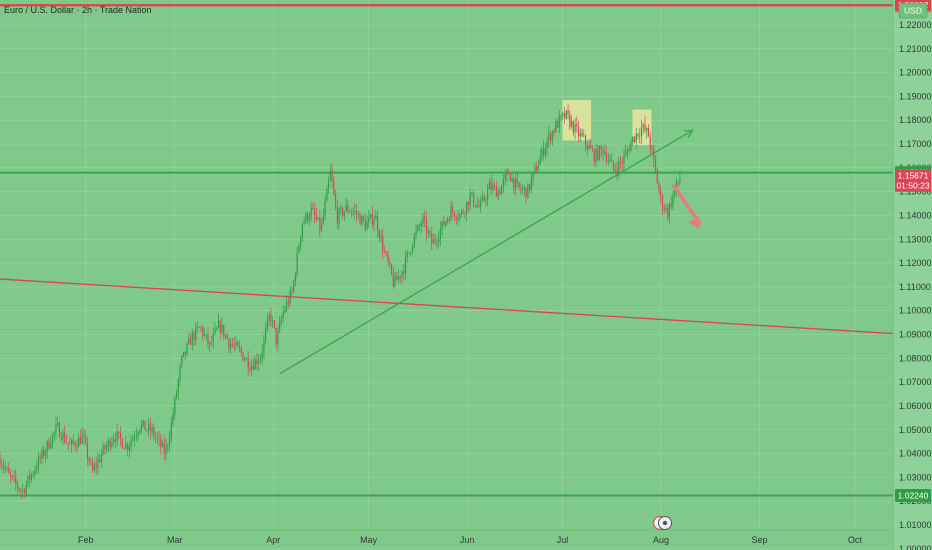 Image resolution: width=932 pixels, height=550 pixels. Describe the element at coordinates (86, 540) in the screenshot. I see `x-tick-label: Feb` at that location.